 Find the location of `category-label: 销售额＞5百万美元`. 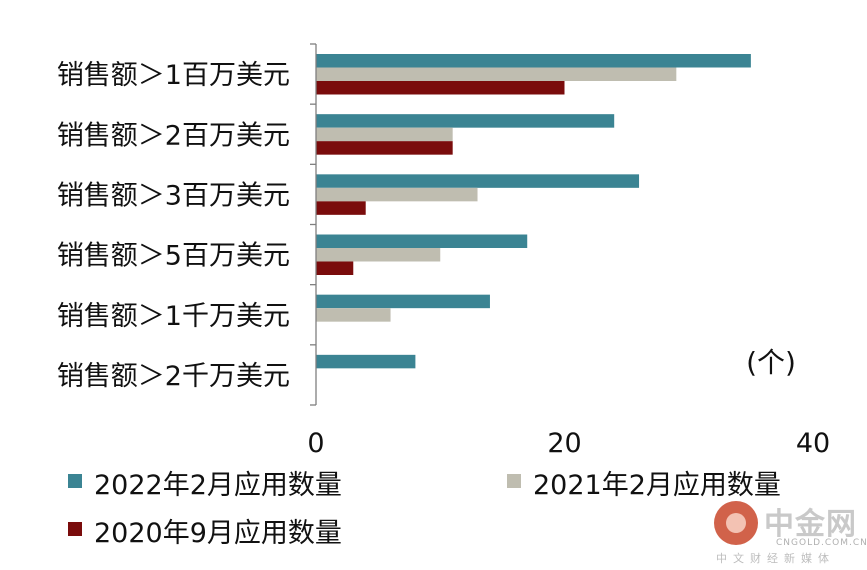

category-label: 销售额＞5百万美元 is located at coordinates (173, 256).